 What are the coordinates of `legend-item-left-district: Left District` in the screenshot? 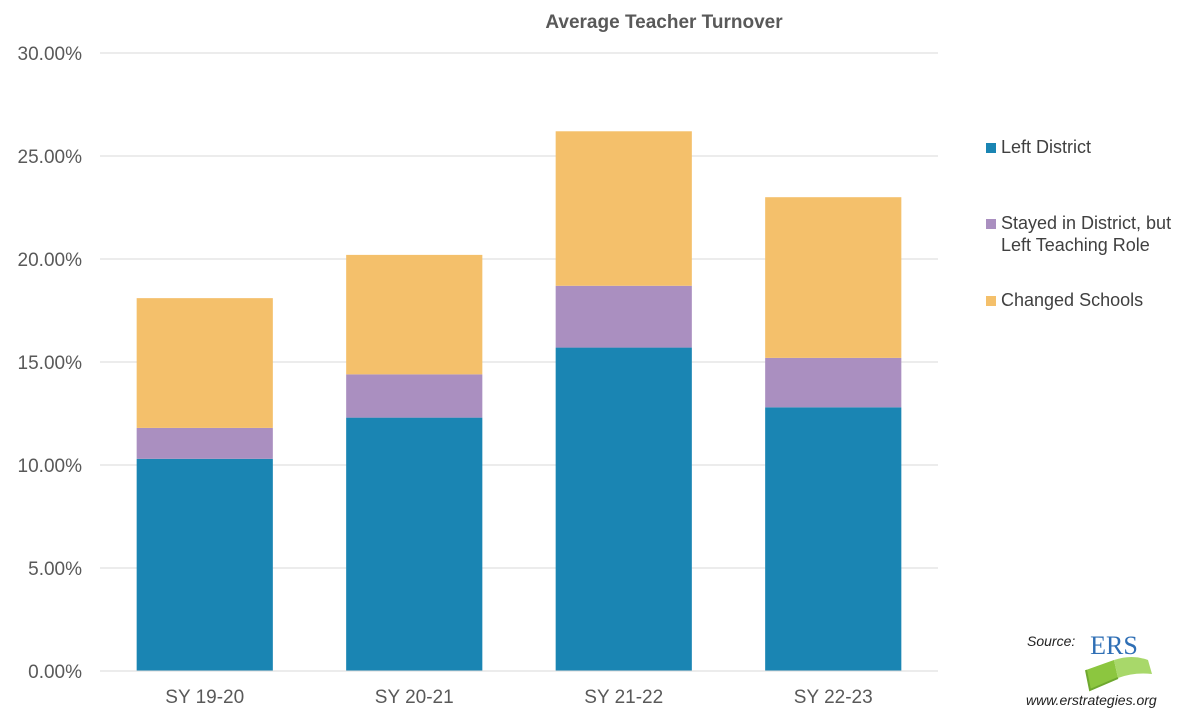 It's located at (1038, 147).